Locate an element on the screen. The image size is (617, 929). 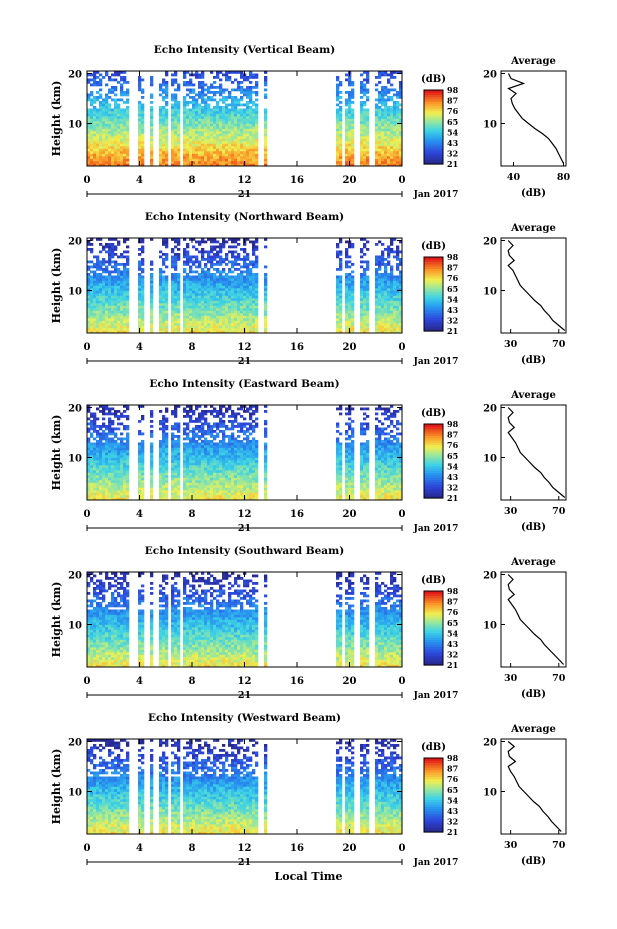
colorbar-swatch is located at coordinates (433, 112).